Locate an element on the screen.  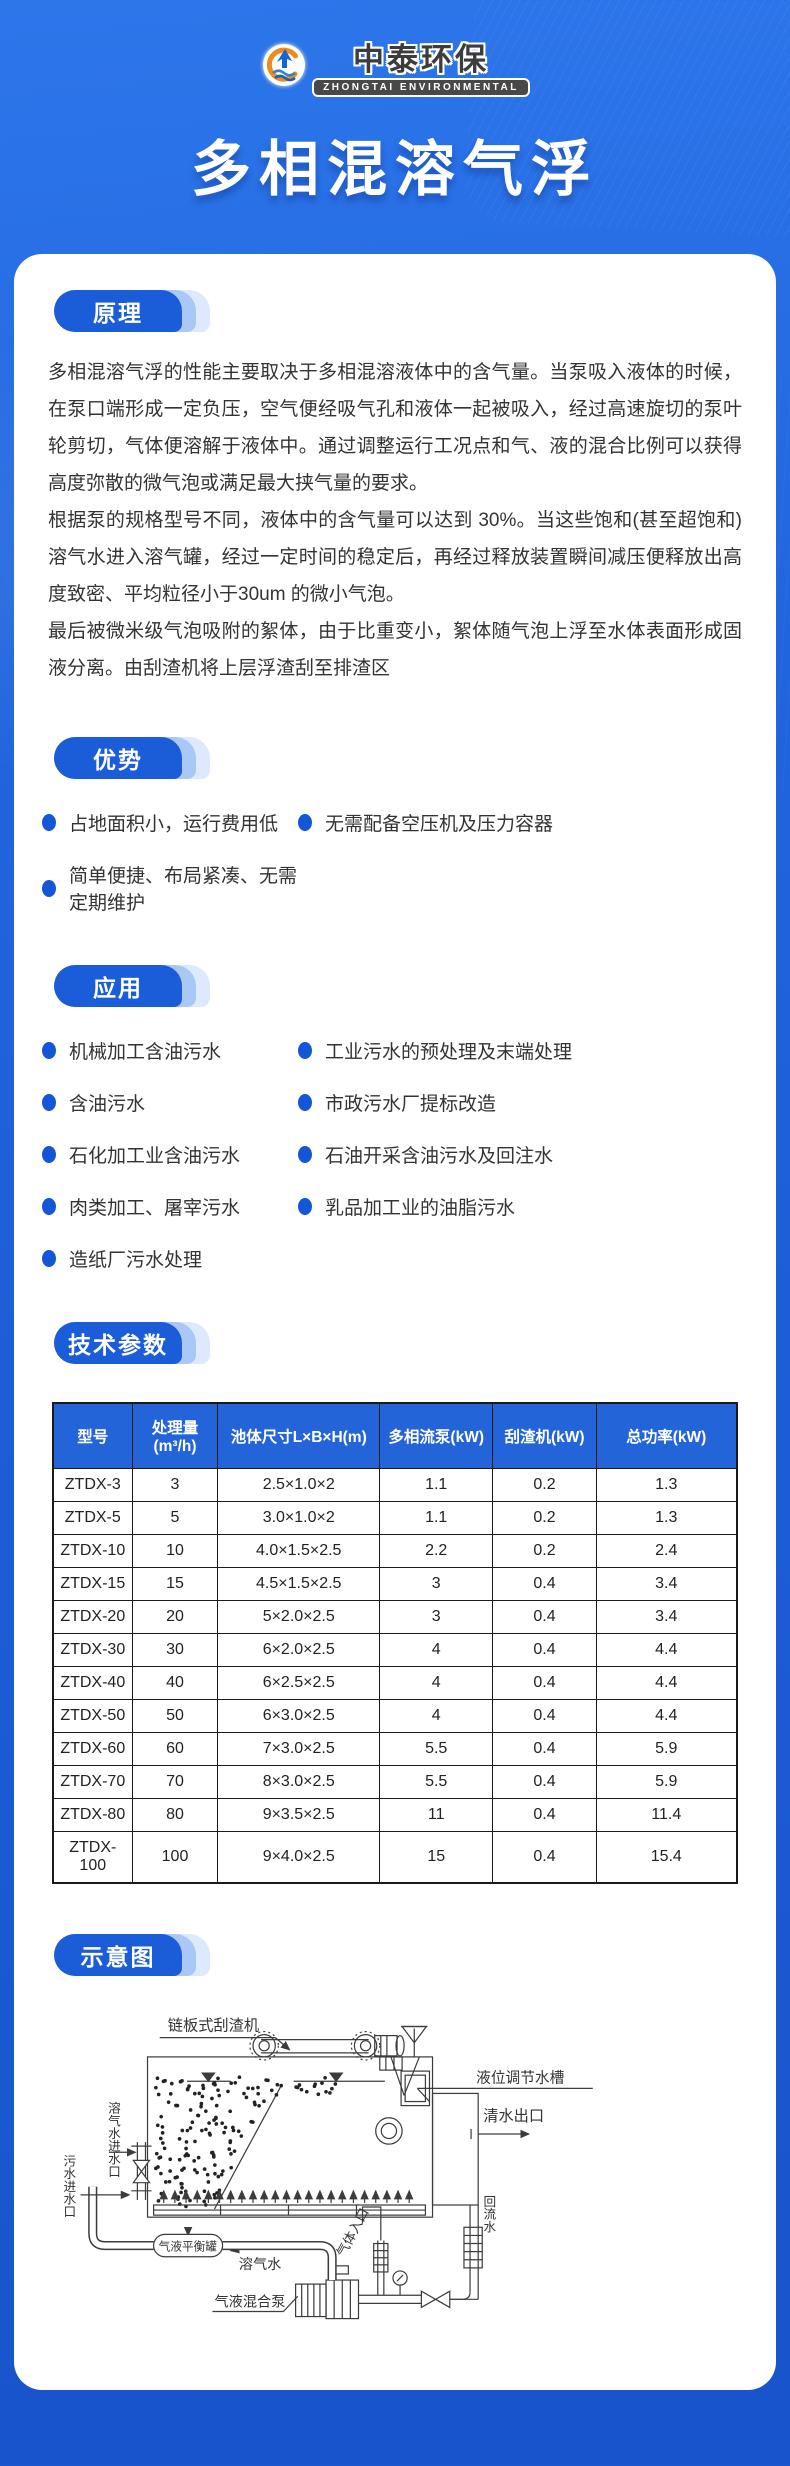
cell-capacity: 60 is located at coordinates (175, 1749).